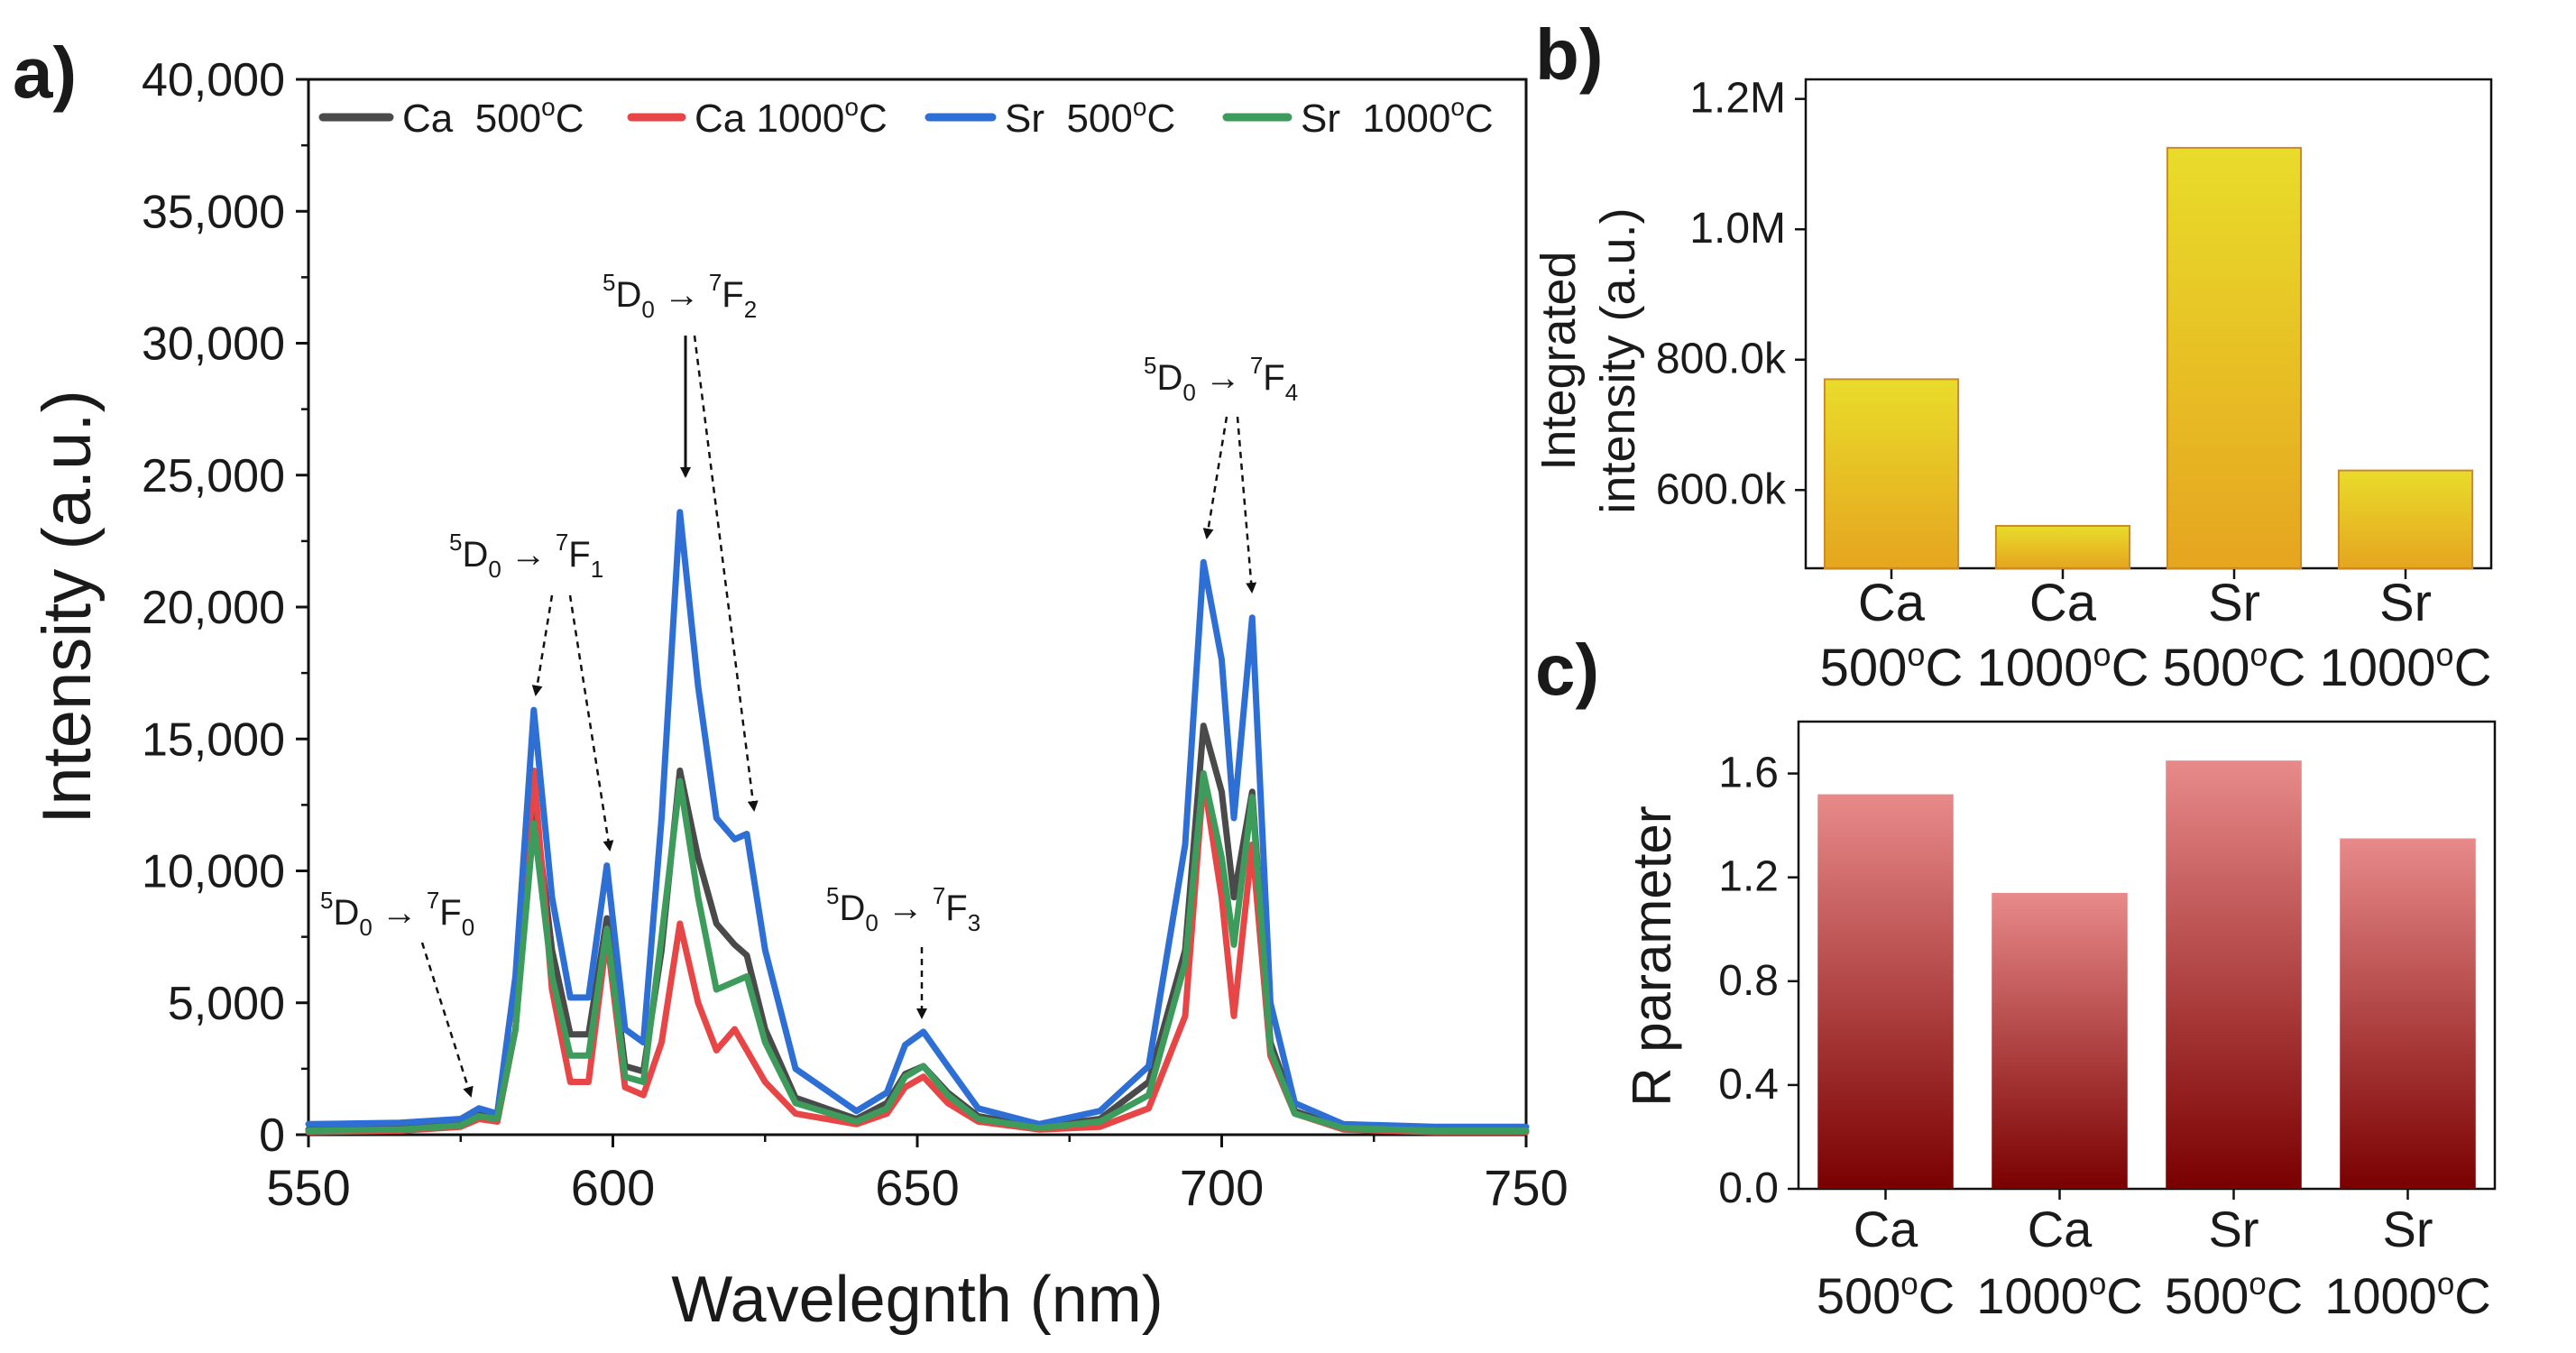 Image resolution: width=2576 pixels, height=1353 pixels. Describe the element at coordinates (792, 117) in the screenshot. I see `legend-label-ca-1000: Ca 1000oC` at that location.